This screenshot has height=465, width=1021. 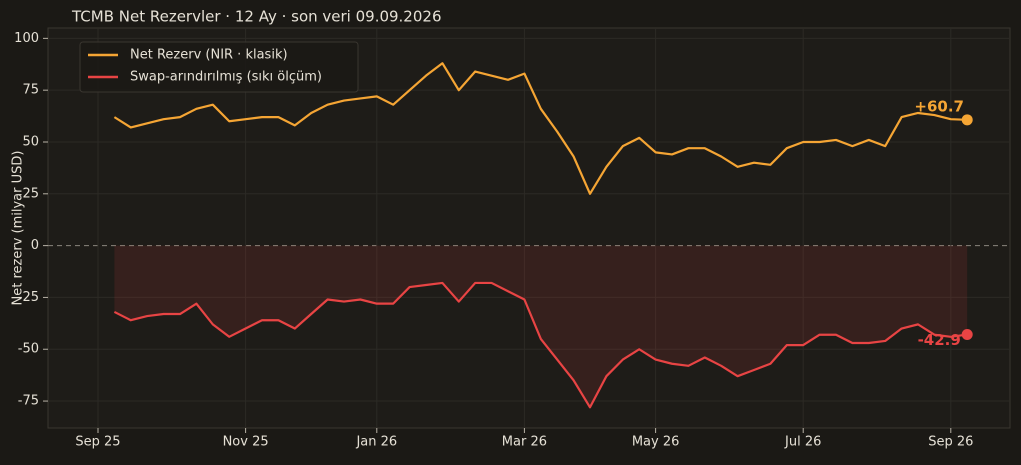 What do you see at coordinates (28, 349) in the screenshot?
I see `y-tick-label: -50` at bounding box center [28, 349].